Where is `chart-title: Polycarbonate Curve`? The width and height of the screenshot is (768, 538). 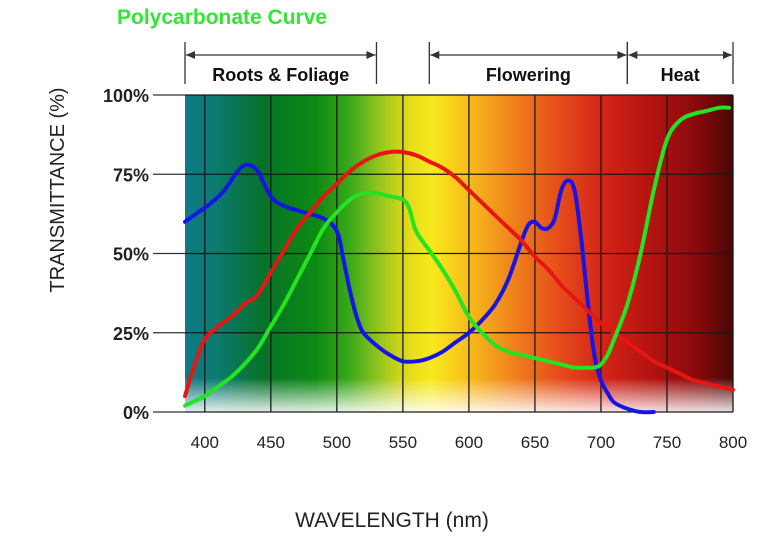
chart-title: Polycarbonate Curve is located at coordinates (222, 17).